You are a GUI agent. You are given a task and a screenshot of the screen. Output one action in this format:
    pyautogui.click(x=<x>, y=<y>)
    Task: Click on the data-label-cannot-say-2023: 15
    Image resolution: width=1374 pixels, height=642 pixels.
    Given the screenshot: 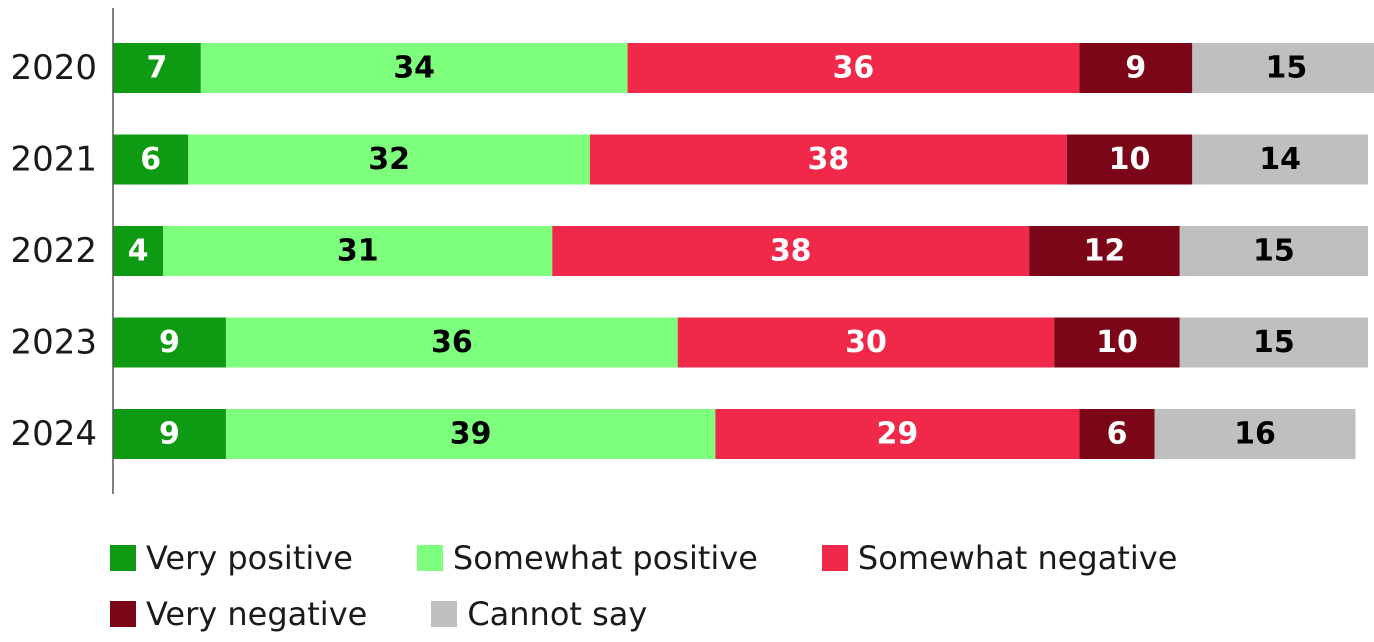 What is the action you would take?
    pyautogui.click(x=1274, y=342)
    